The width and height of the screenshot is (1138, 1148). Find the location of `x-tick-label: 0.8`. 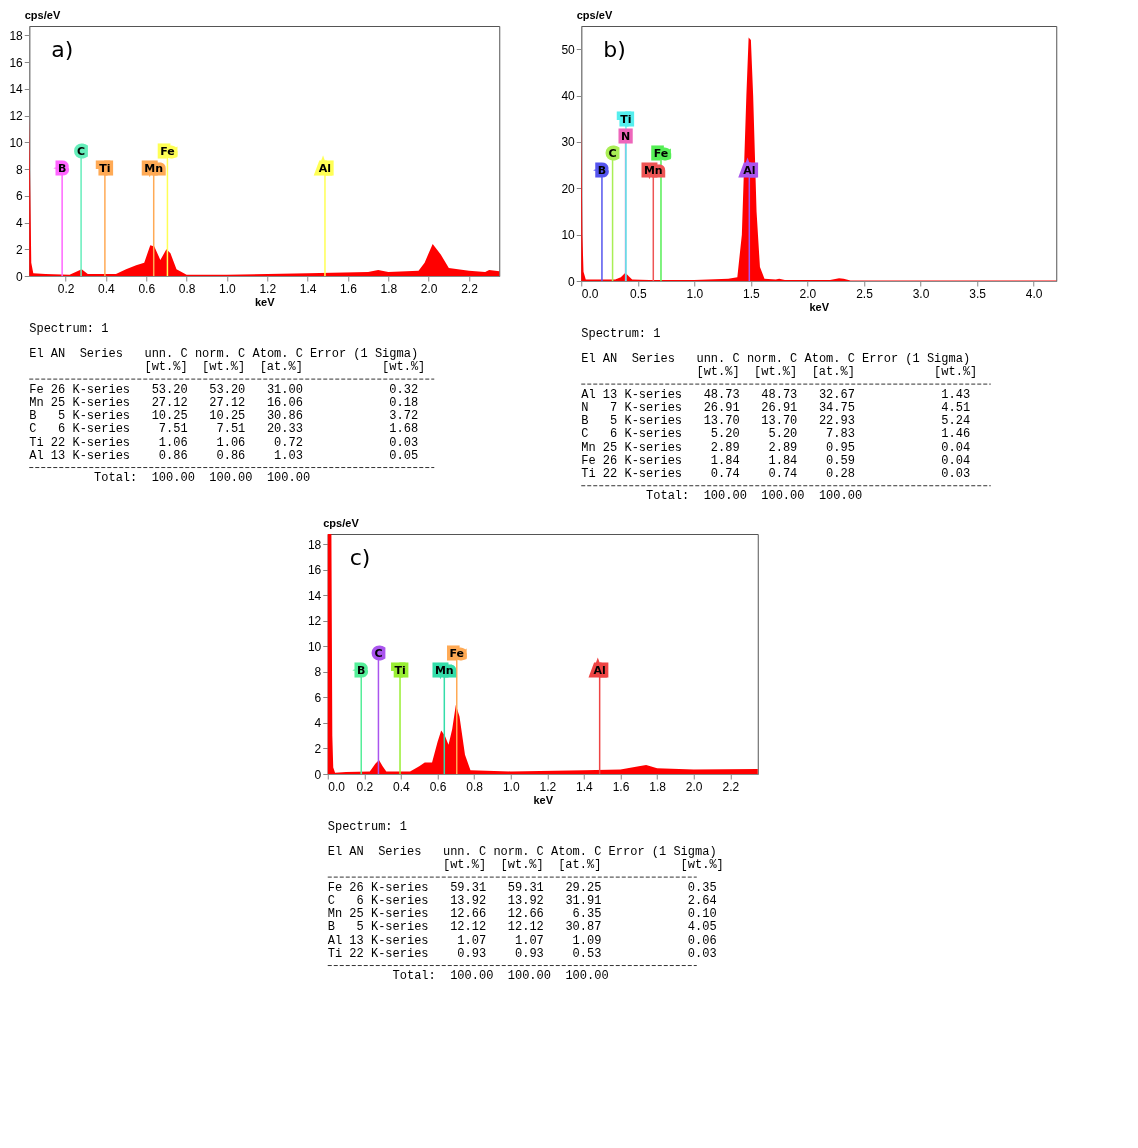

x-tick-label: 0.8 is located at coordinates (187, 288).